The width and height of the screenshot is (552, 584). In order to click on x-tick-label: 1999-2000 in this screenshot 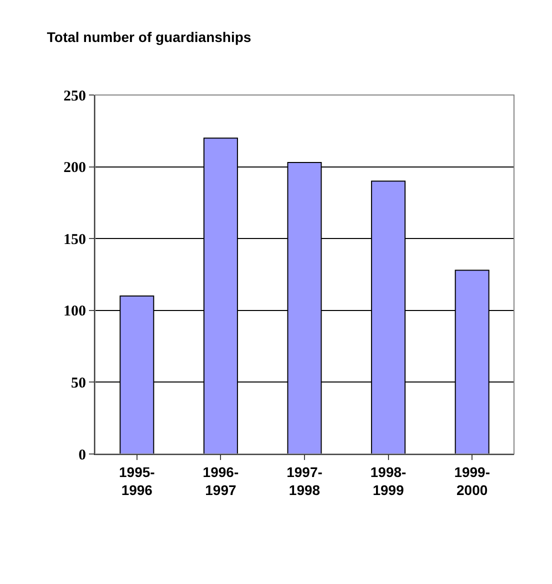, I will do `click(472, 481)`.